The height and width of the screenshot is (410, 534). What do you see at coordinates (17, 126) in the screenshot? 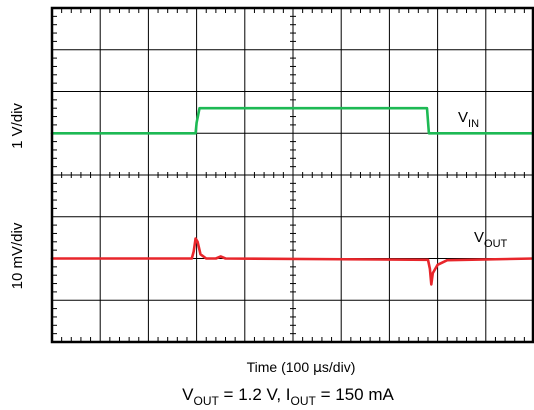
I see `y-axis-label-upper: 1 V/div` at bounding box center [17, 126].